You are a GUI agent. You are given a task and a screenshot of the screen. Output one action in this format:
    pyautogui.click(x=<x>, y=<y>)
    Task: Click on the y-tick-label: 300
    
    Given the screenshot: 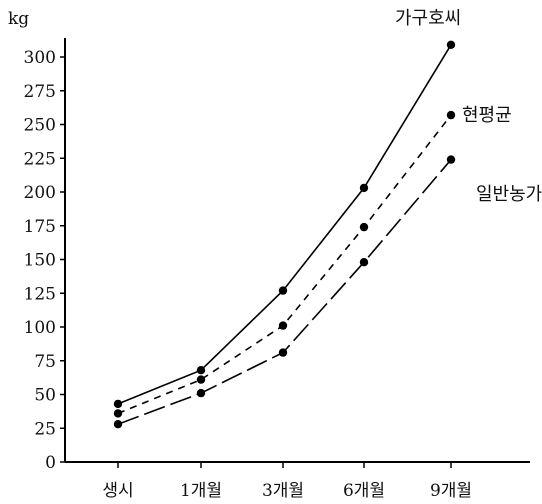 What is the action you would take?
    pyautogui.click(x=40, y=58)
    